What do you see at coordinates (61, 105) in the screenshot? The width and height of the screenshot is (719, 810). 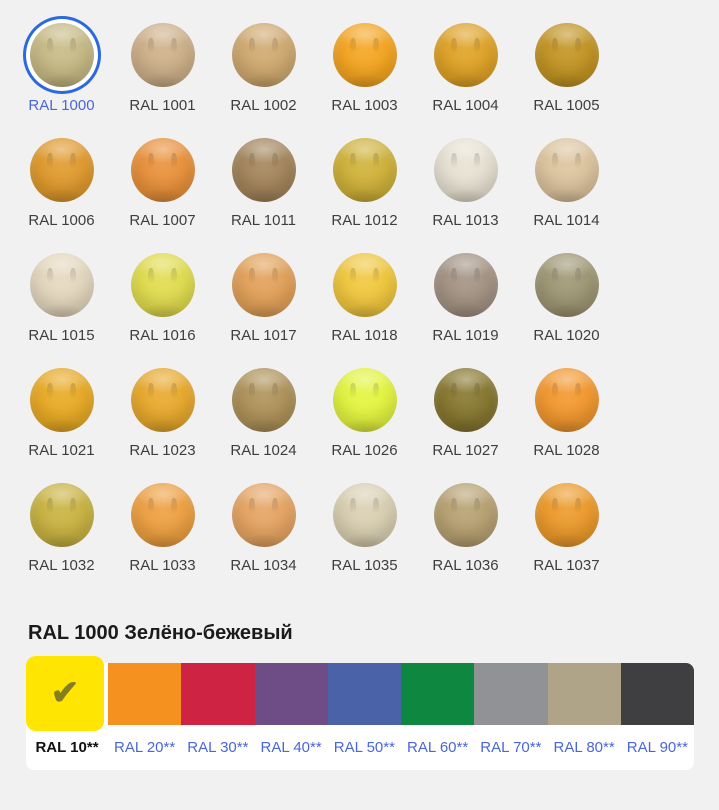 I see `ral-color-label: RAL 1000` at bounding box center [61, 105].